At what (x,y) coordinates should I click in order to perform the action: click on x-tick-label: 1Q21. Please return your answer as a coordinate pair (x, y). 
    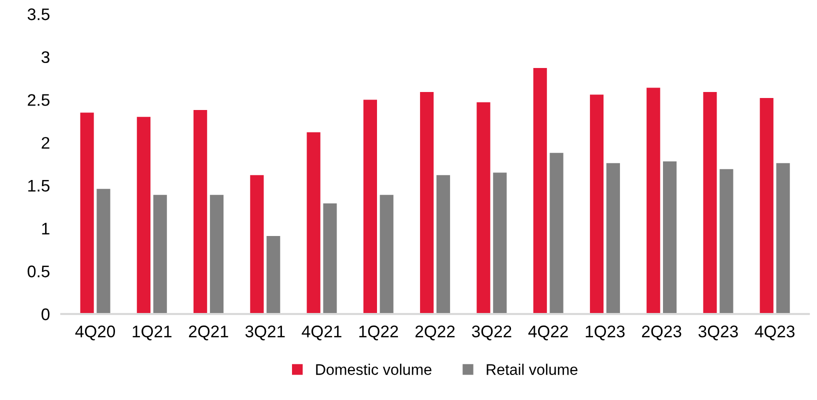
    Looking at the image, I should click on (152, 333).